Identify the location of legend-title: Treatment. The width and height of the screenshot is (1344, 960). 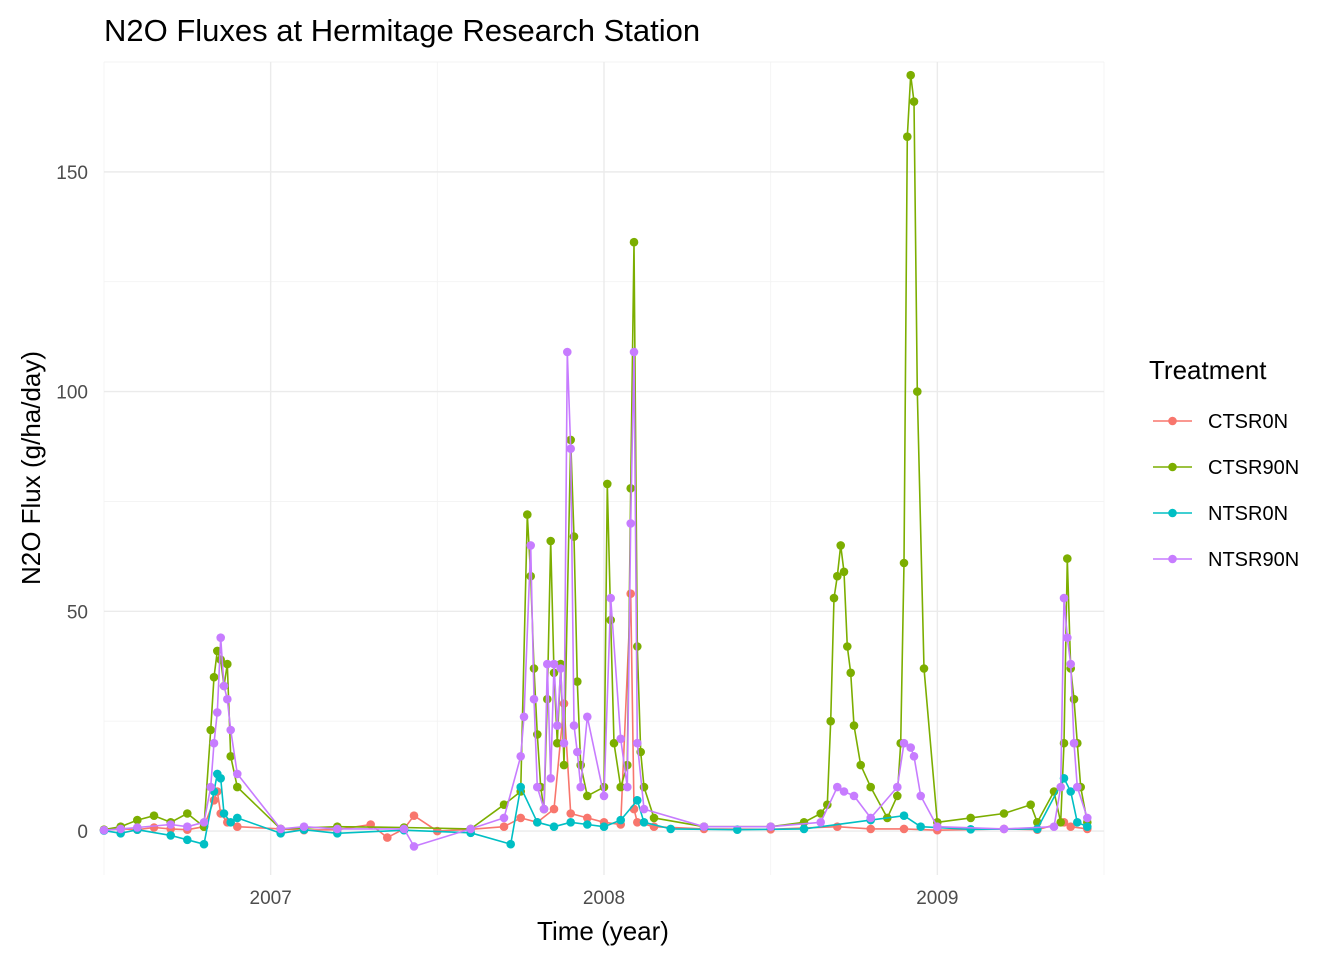
(1208, 370).